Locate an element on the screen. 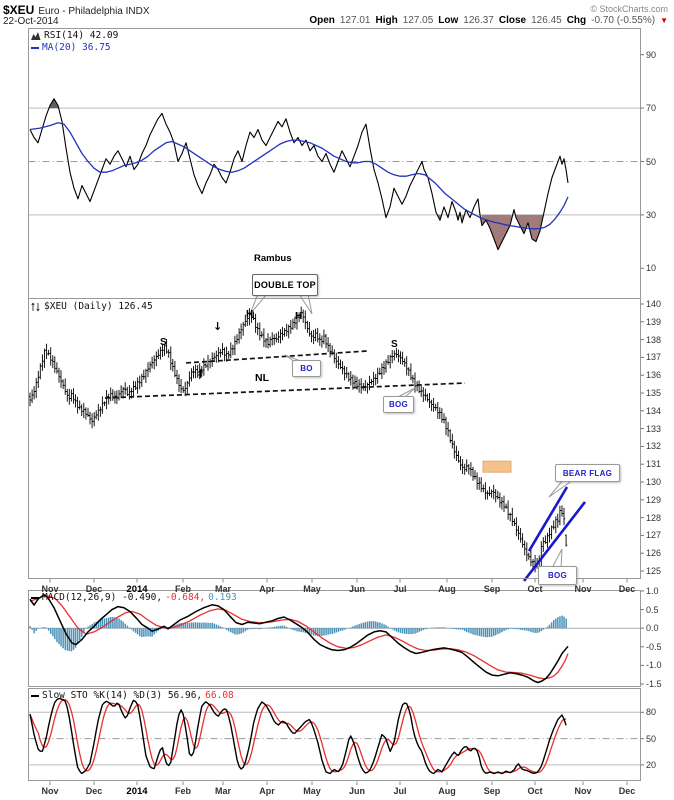 The width and height of the screenshot is (674, 800). month-label: Aug is located at coordinates (447, 791).